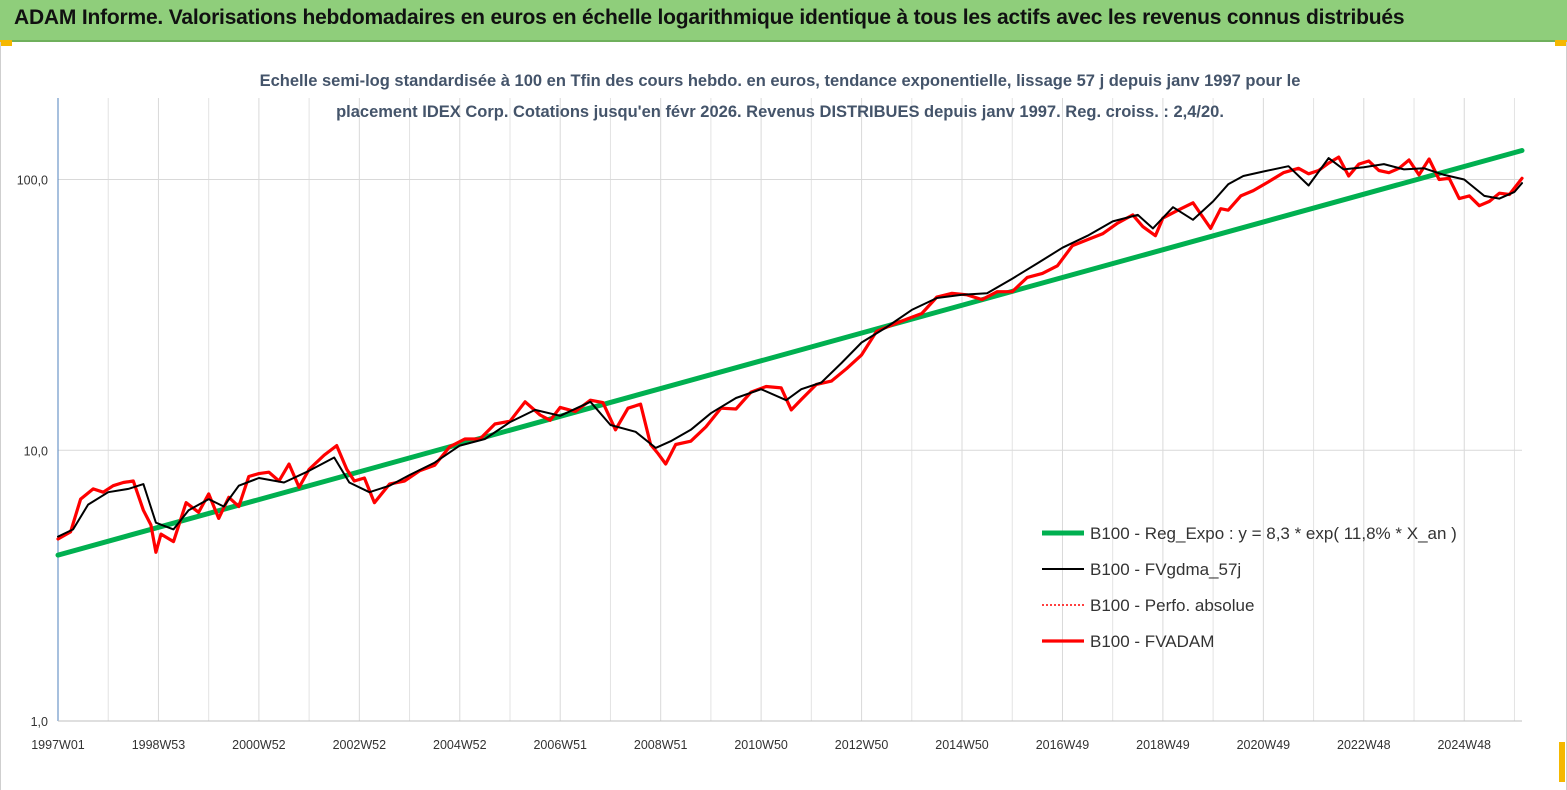  What do you see at coordinates (39, 722) in the screenshot?
I see `y-tick-label: 1,0` at bounding box center [39, 722].